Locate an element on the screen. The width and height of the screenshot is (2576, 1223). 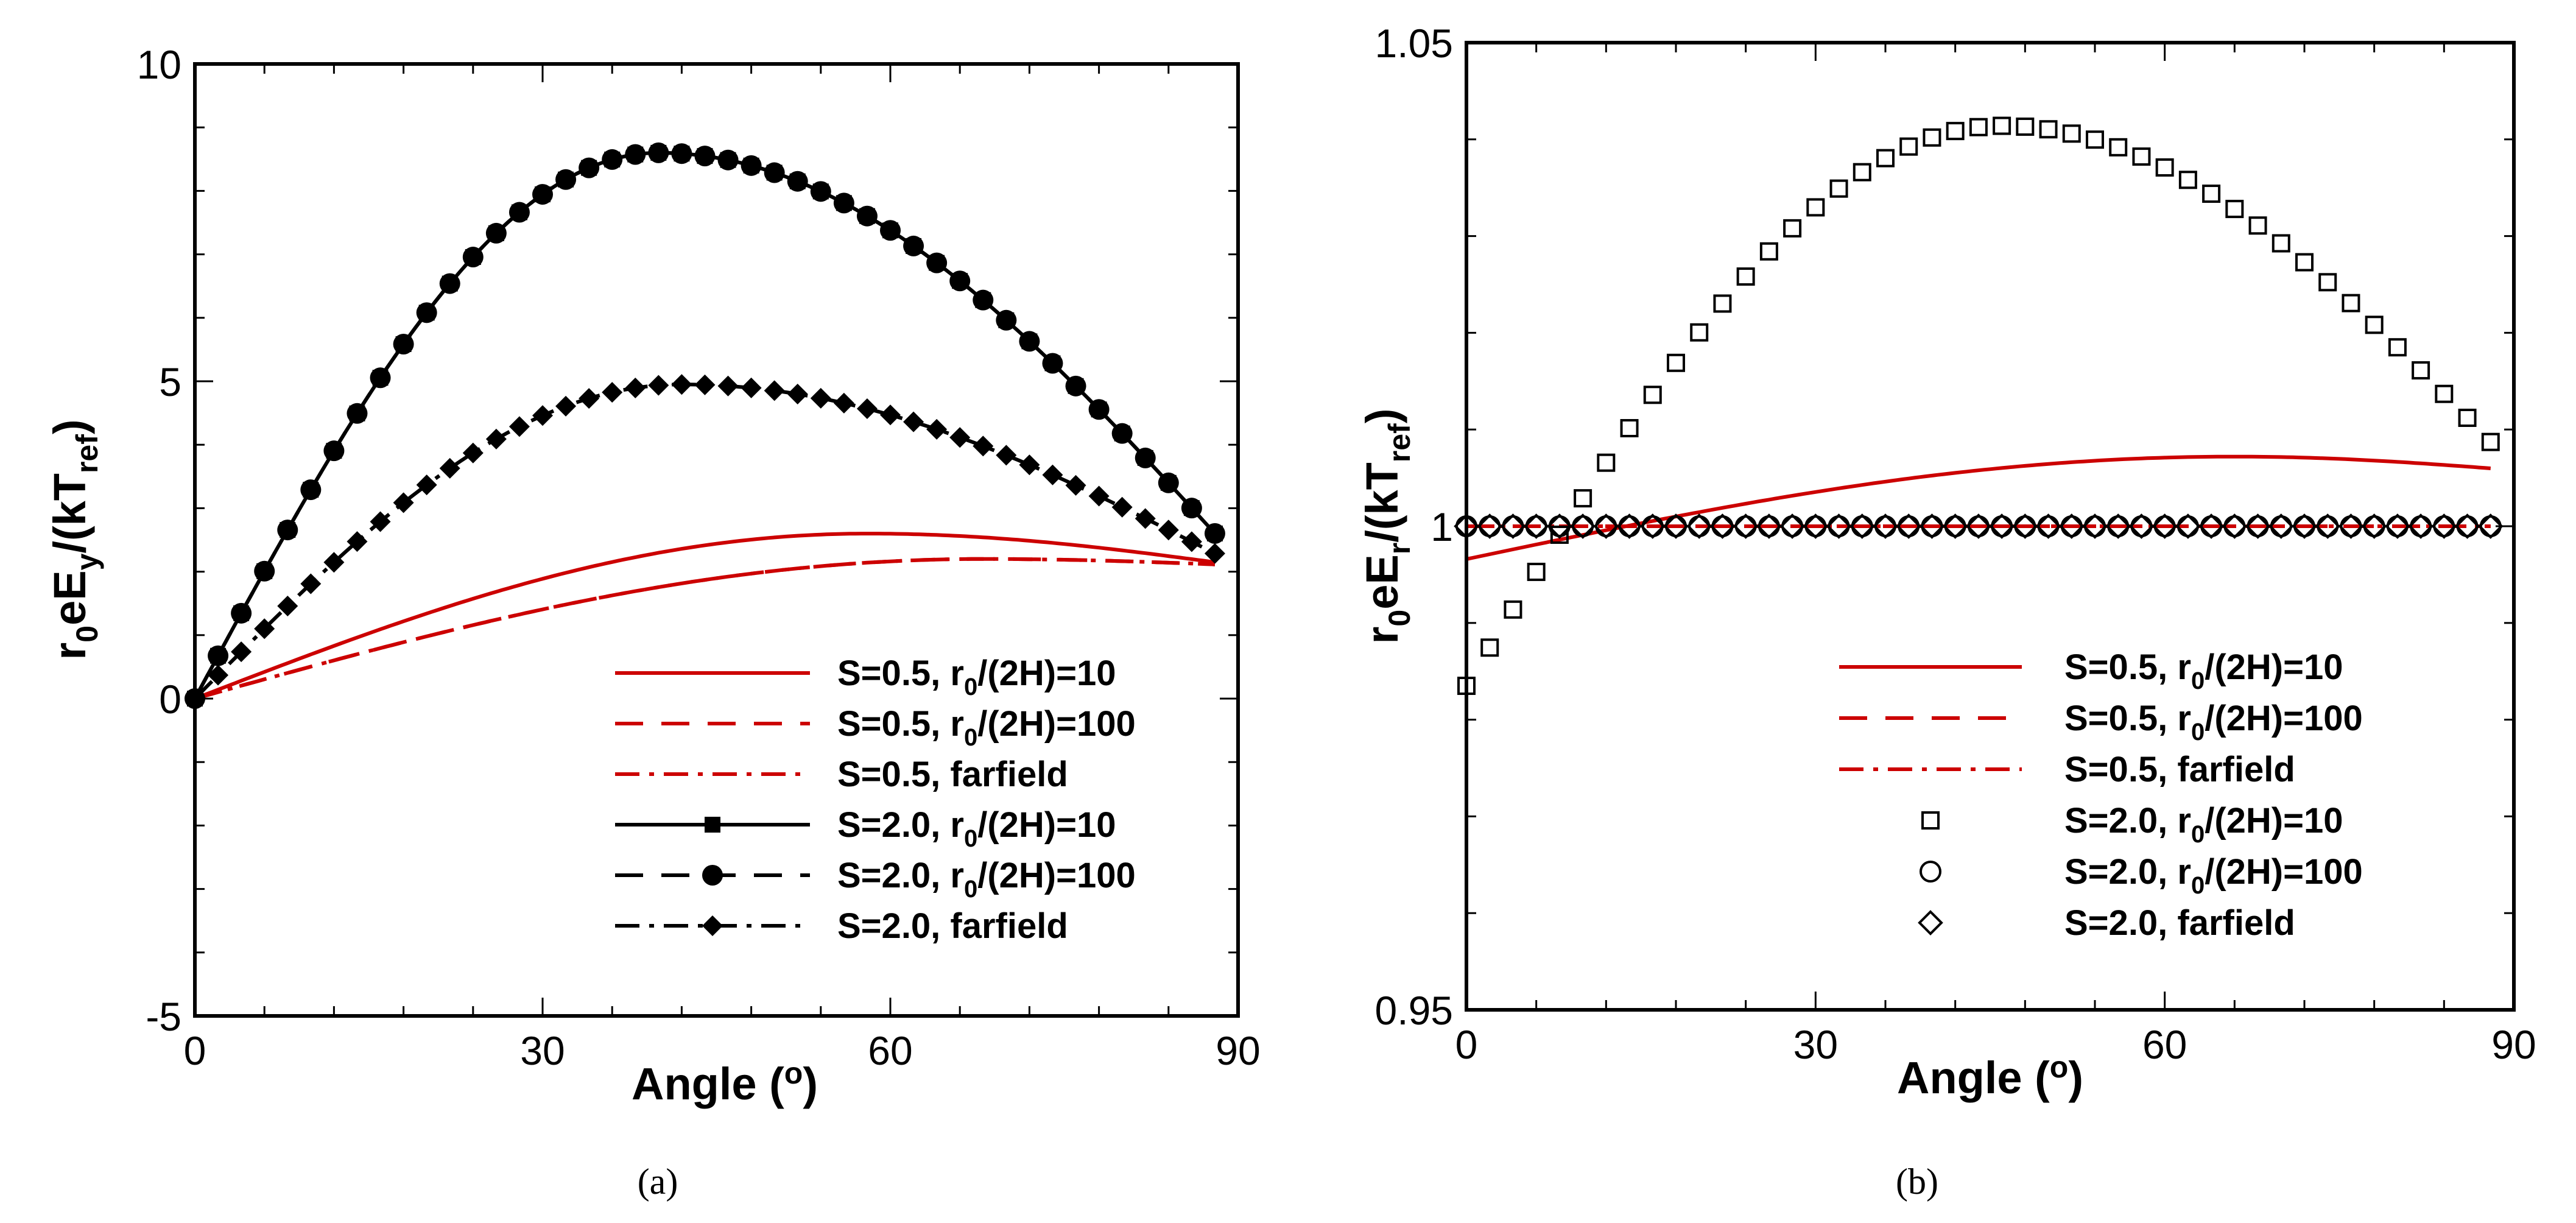
a-legend-label-5: S=2.0, farfield is located at coordinates (952, 926).